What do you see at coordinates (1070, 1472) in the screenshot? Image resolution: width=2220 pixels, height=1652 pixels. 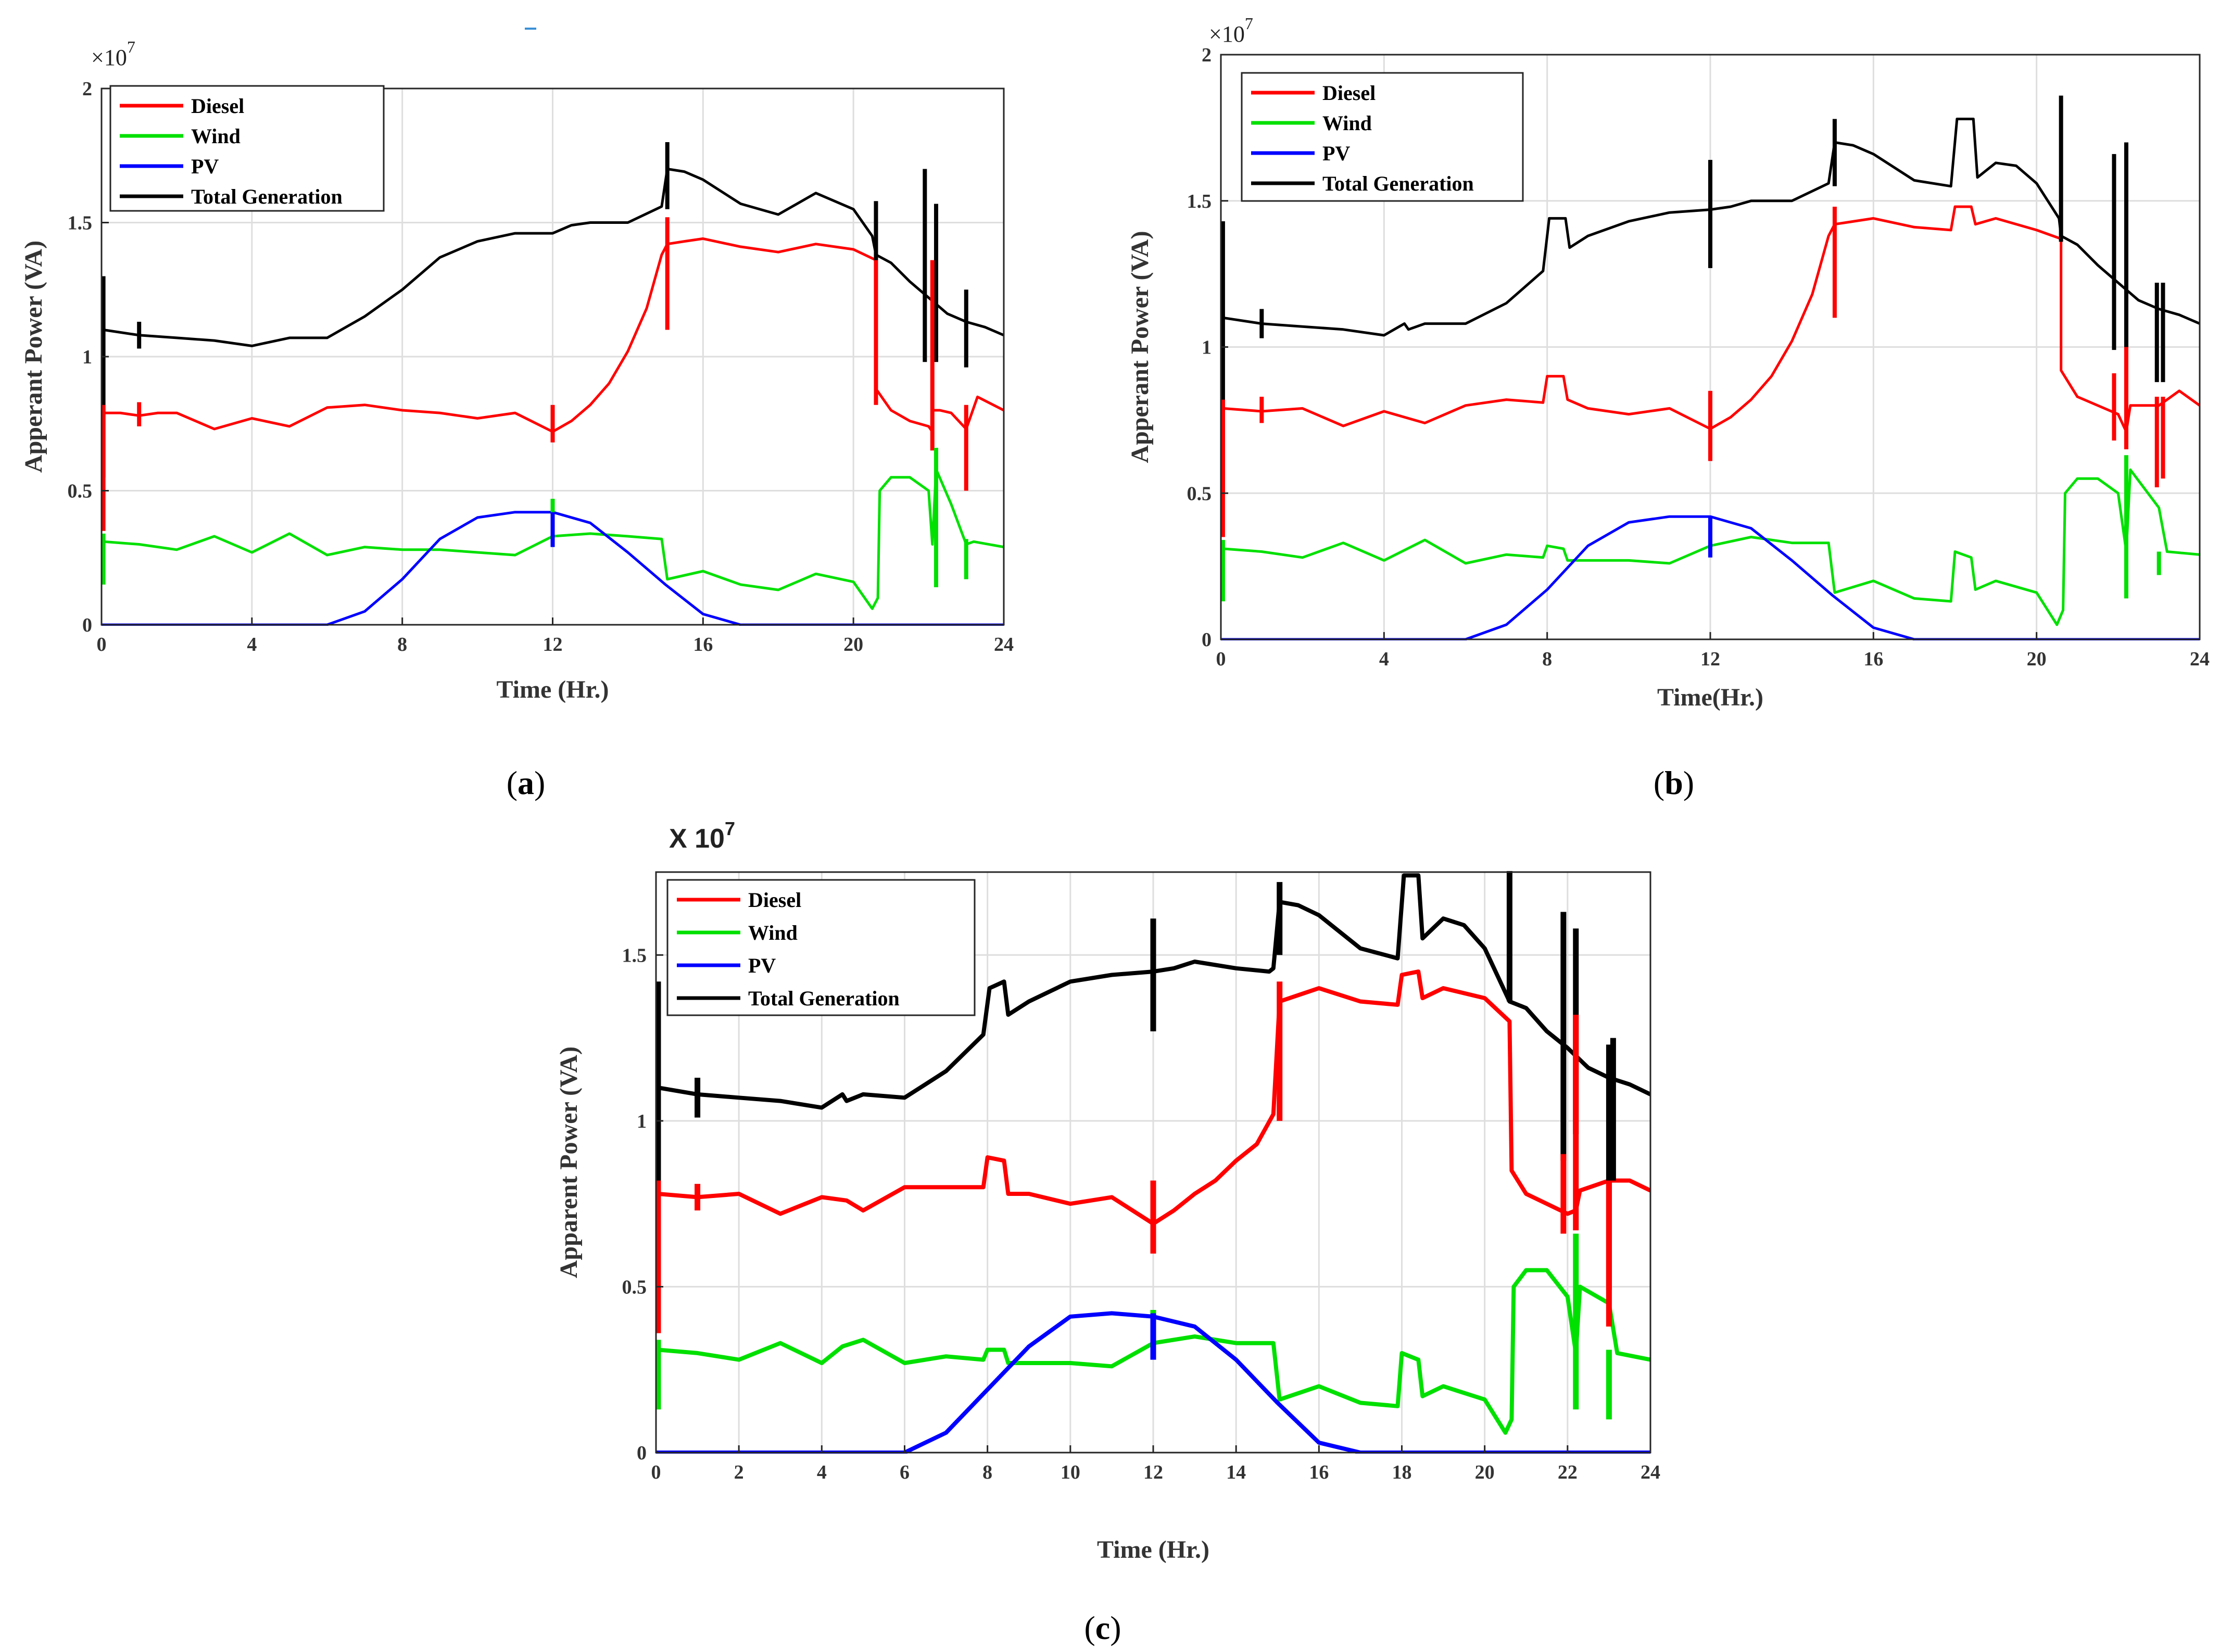 I see `x-tick-label: 10` at bounding box center [1070, 1472].